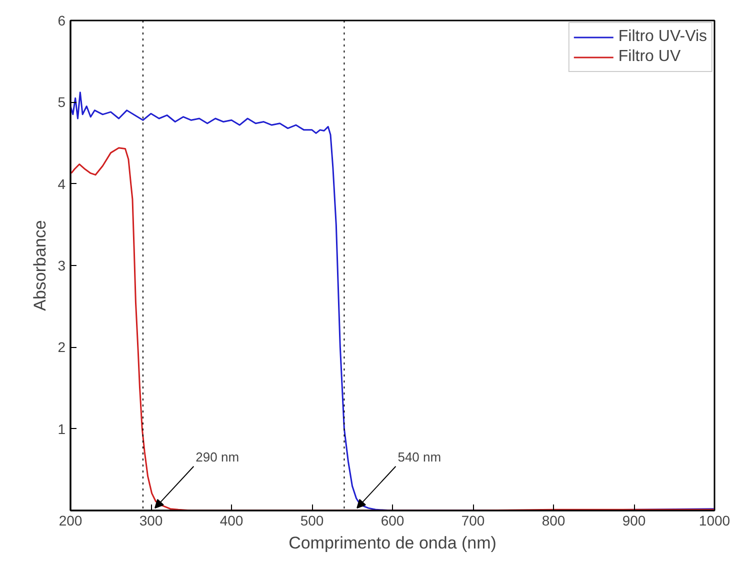 The height and width of the screenshot is (570, 734). Describe the element at coordinates (151, 520) in the screenshot. I see `x-tick-label: 300` at that location.